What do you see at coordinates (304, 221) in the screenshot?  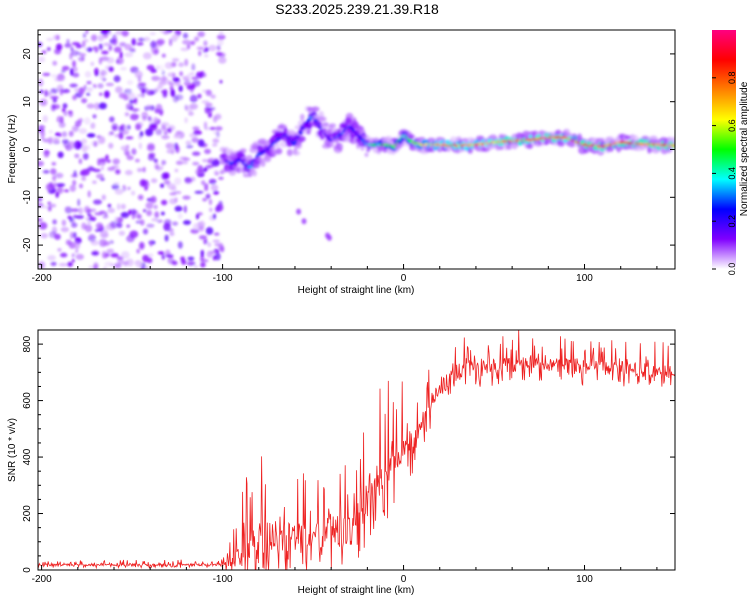 I see `ridge-fragment` at bounding box center [304, 221].